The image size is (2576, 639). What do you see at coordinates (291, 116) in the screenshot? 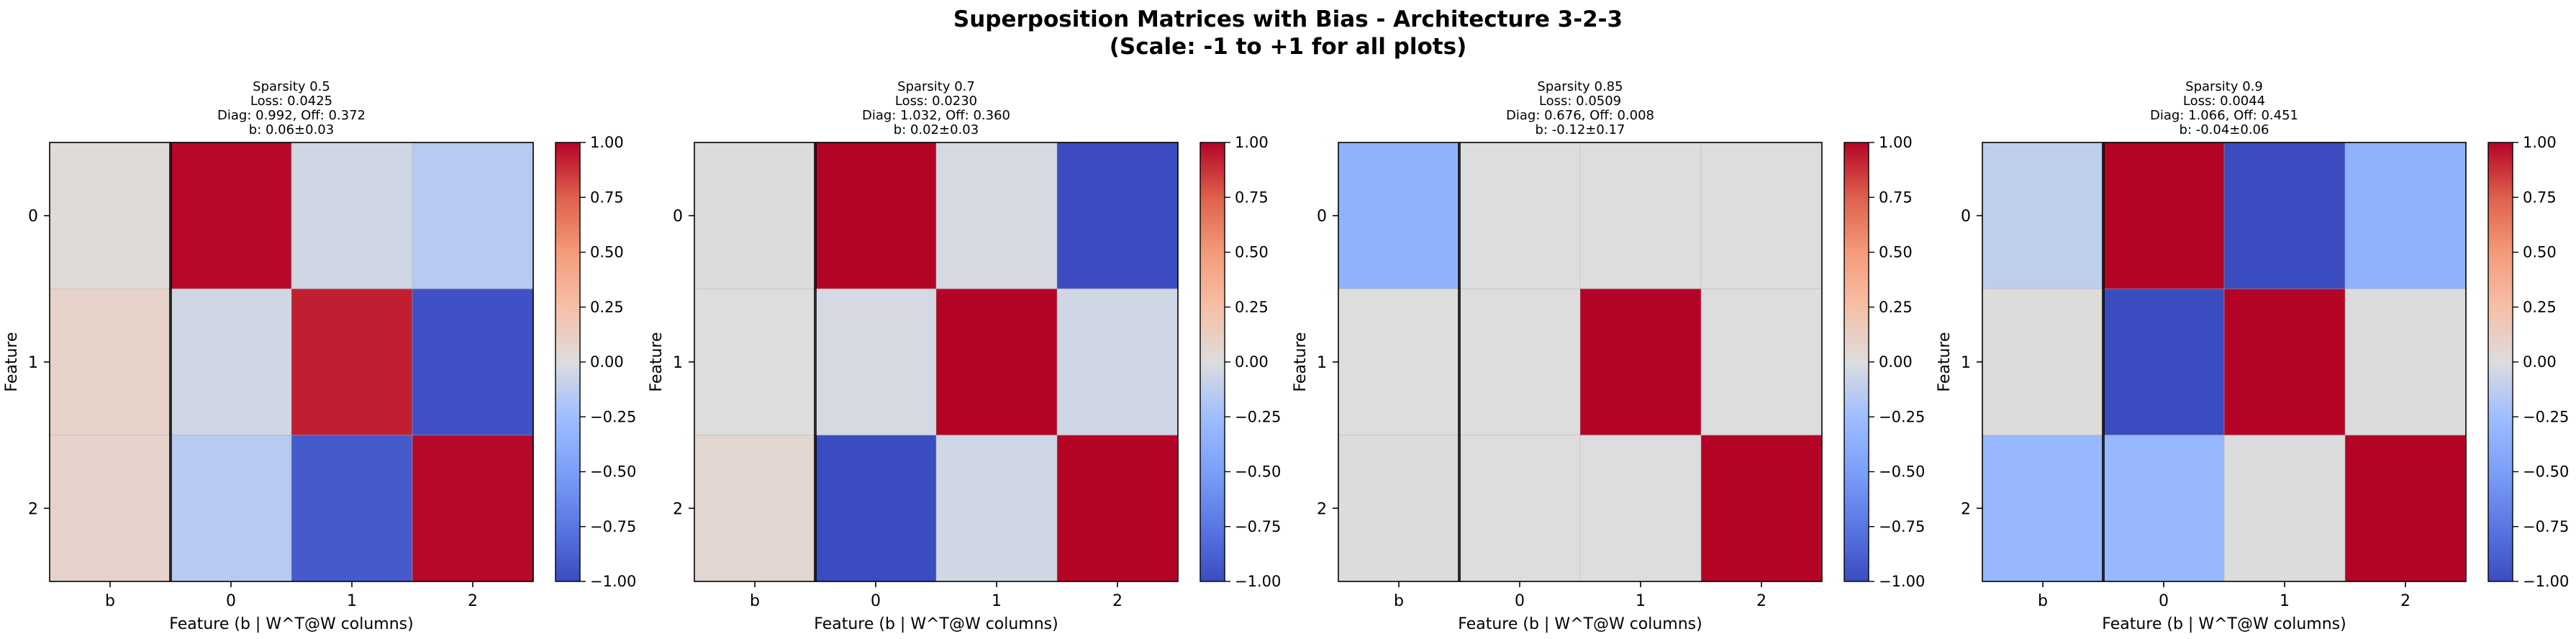
I see `panel-title-line-3: Diag: 0.992, Off: 0.372` at bounding box center [291, 116].